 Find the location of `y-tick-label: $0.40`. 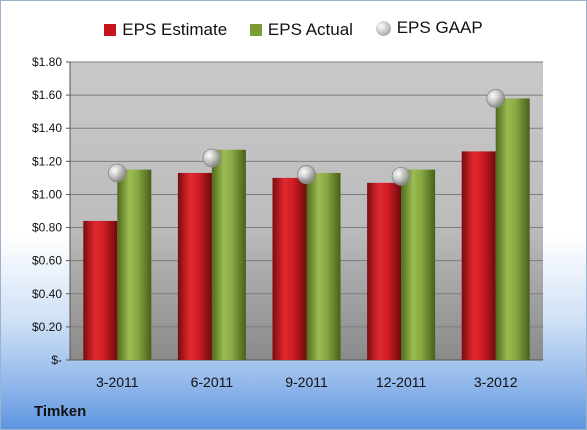

y-tick-label: $0.40 is located at coordinates (47, 294).